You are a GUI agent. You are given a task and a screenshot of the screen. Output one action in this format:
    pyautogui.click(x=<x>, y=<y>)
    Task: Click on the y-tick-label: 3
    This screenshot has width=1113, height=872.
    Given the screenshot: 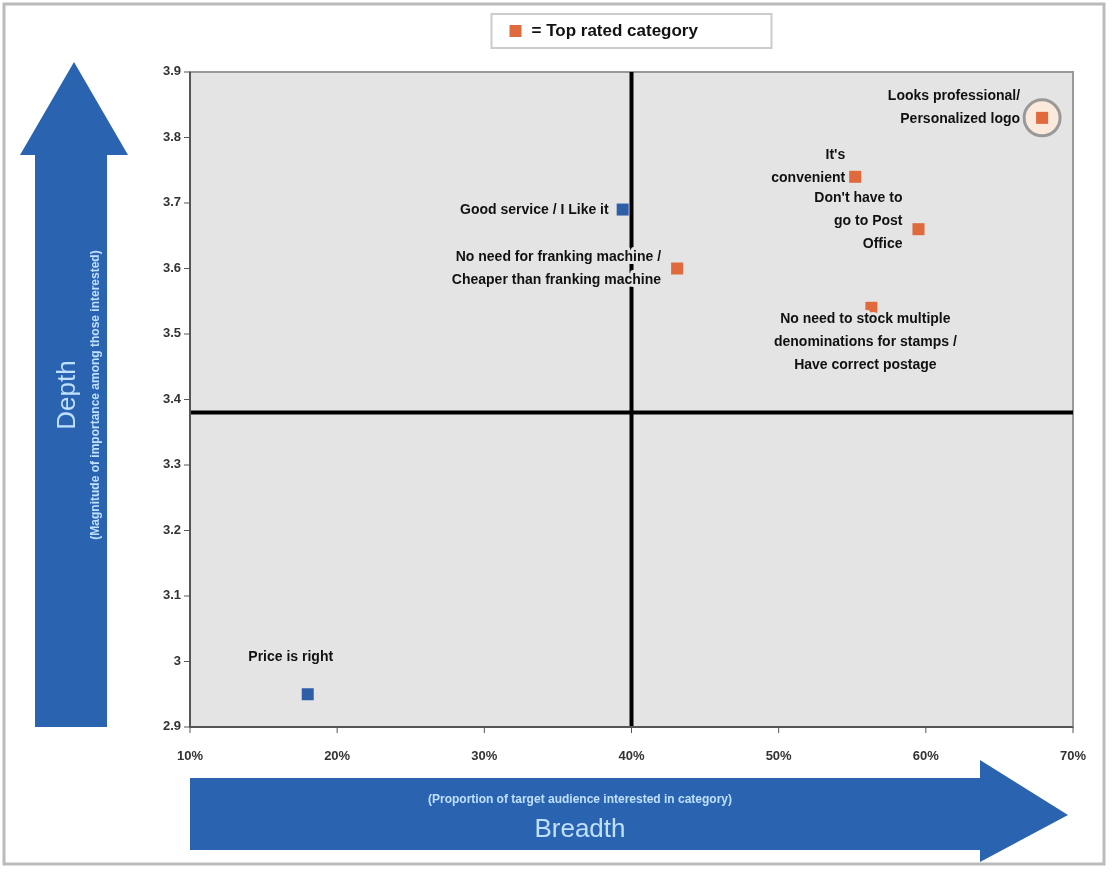 What is the action you would take?
    pyautogui.click(x=177, y=660)
    